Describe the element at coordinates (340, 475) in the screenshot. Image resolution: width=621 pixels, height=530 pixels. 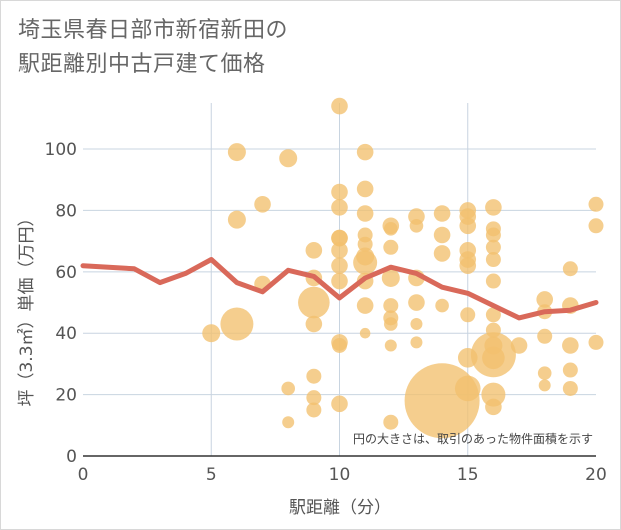
I see `x-tick-label: 10` at that location.